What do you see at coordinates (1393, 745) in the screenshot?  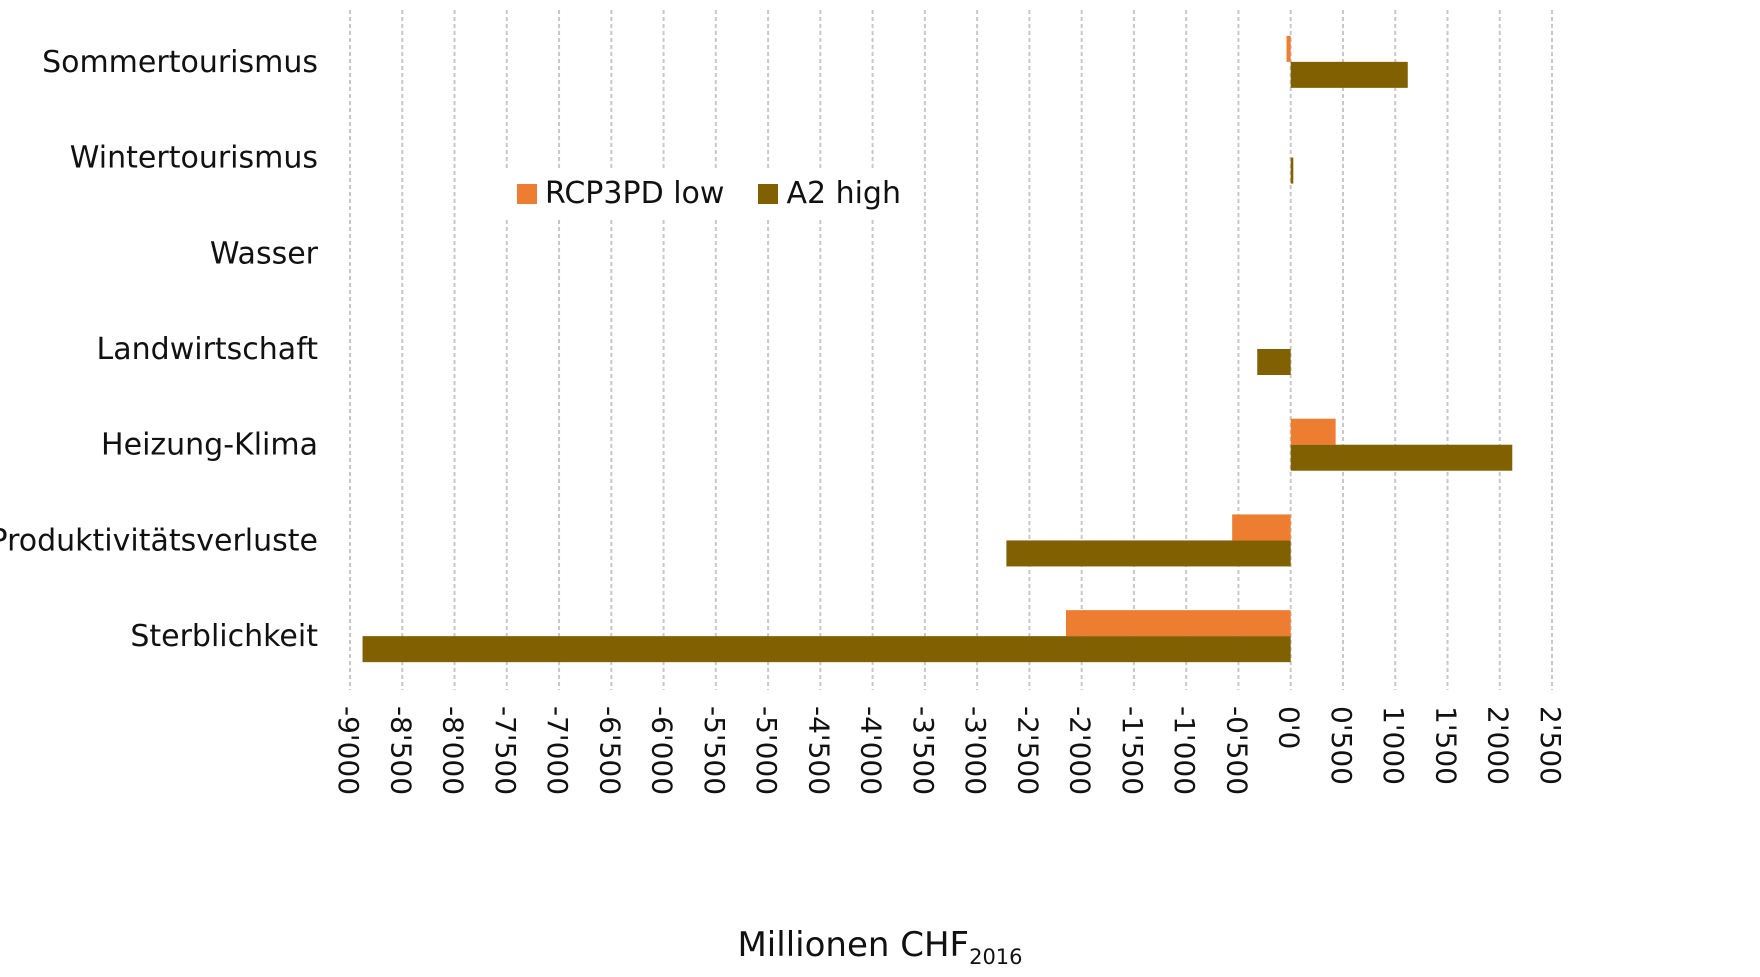 I see `x-tick-label: 1'000` at bounding box center [1393, 745].